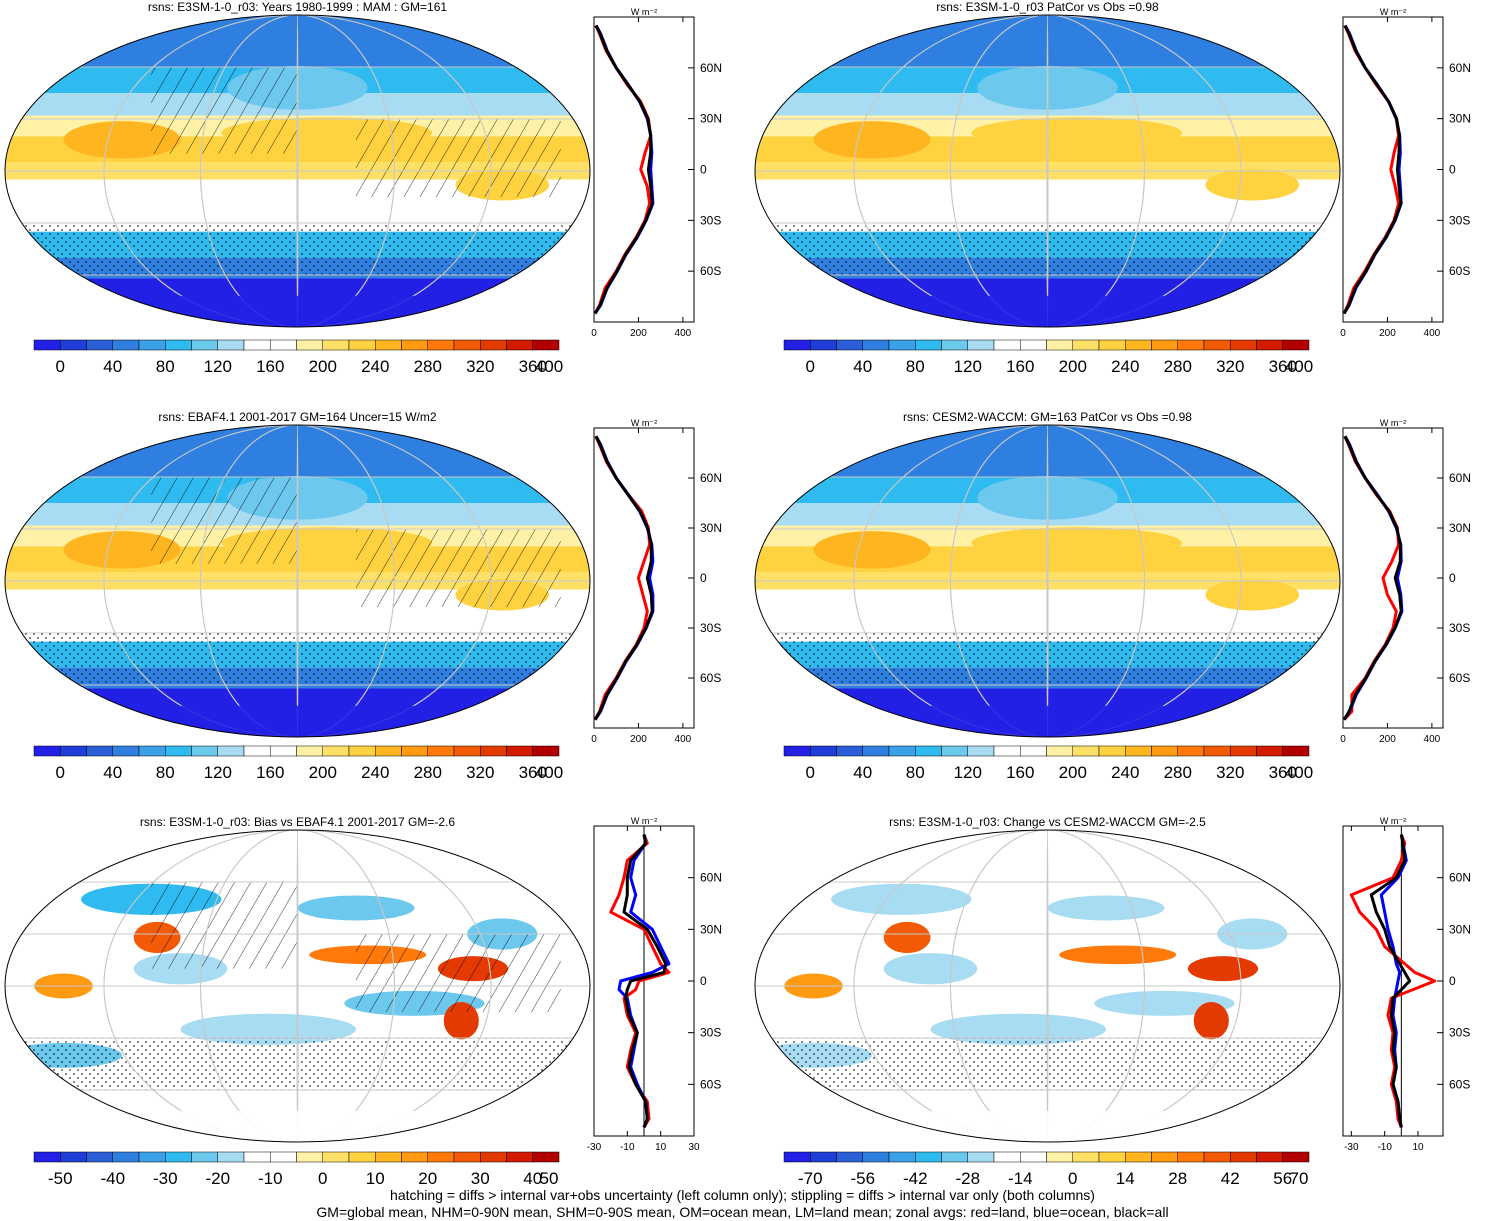  Describe the element at coordinates (1387, 739) in the screenshot. I see `zonal-x-label: 200` at that location.